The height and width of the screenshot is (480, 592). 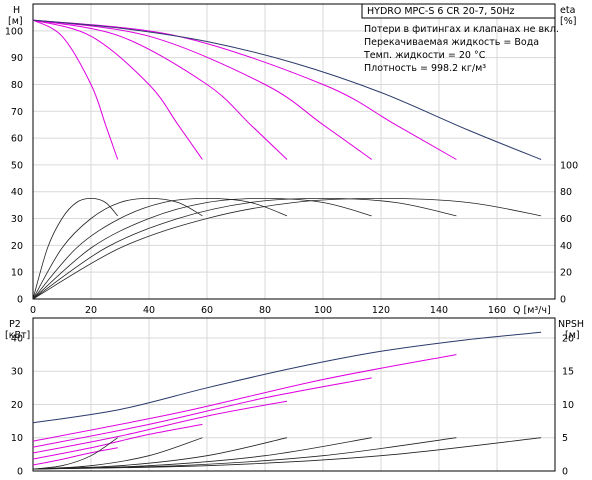 I want to click on y-axis-unit-npsh: [м], so click(x=572, y=335).